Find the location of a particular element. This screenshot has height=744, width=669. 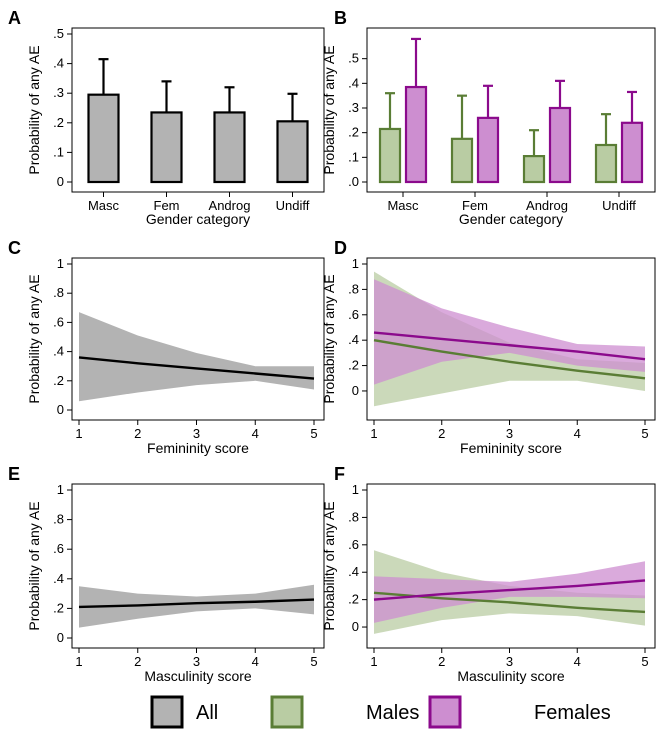

panel-label: F is located at coordinates (339, 474).